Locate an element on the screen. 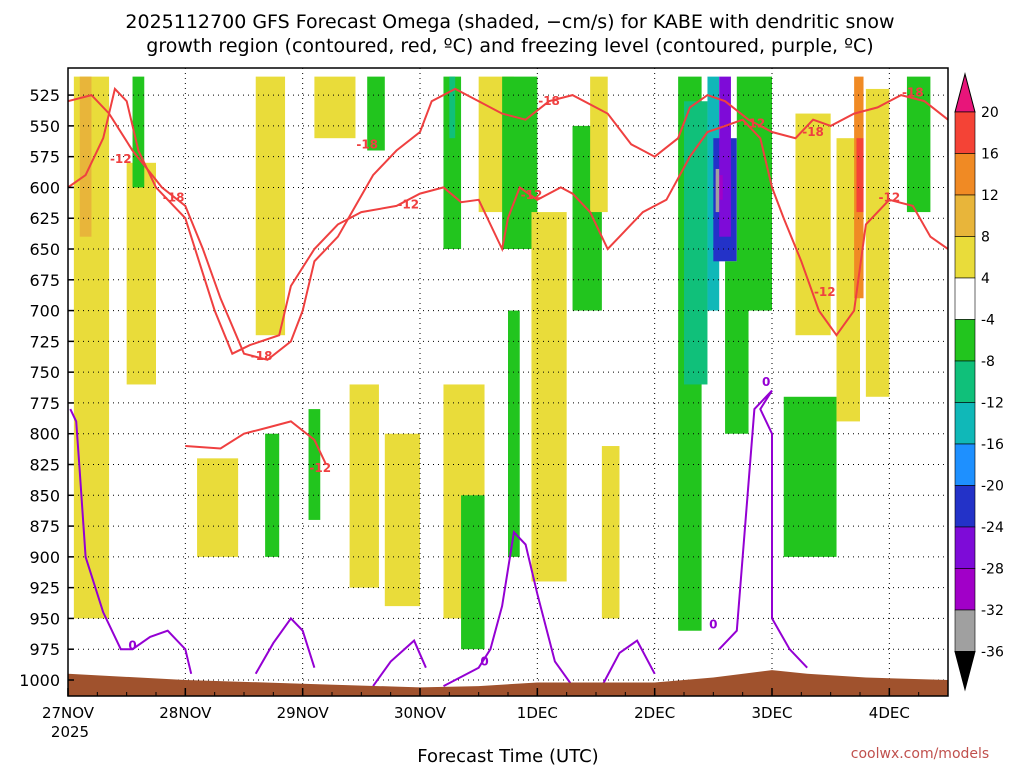 The width and height of the screenshot is (1024, 768). dgz-label-10: -12 is located at coordinates (825, 292).